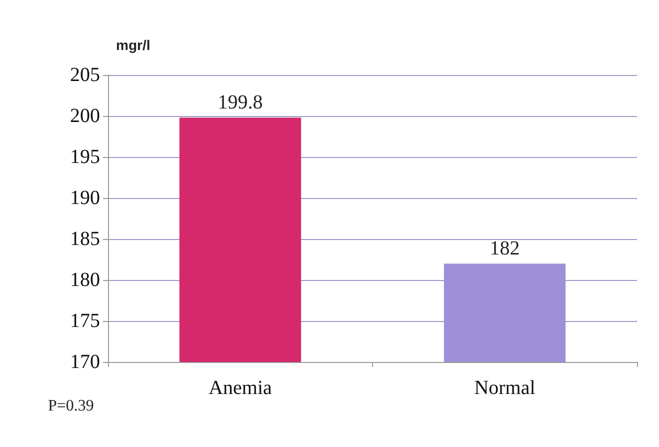 The image size is (659, 447). I want to click on y-tick-label: 195, so click(85, 157).